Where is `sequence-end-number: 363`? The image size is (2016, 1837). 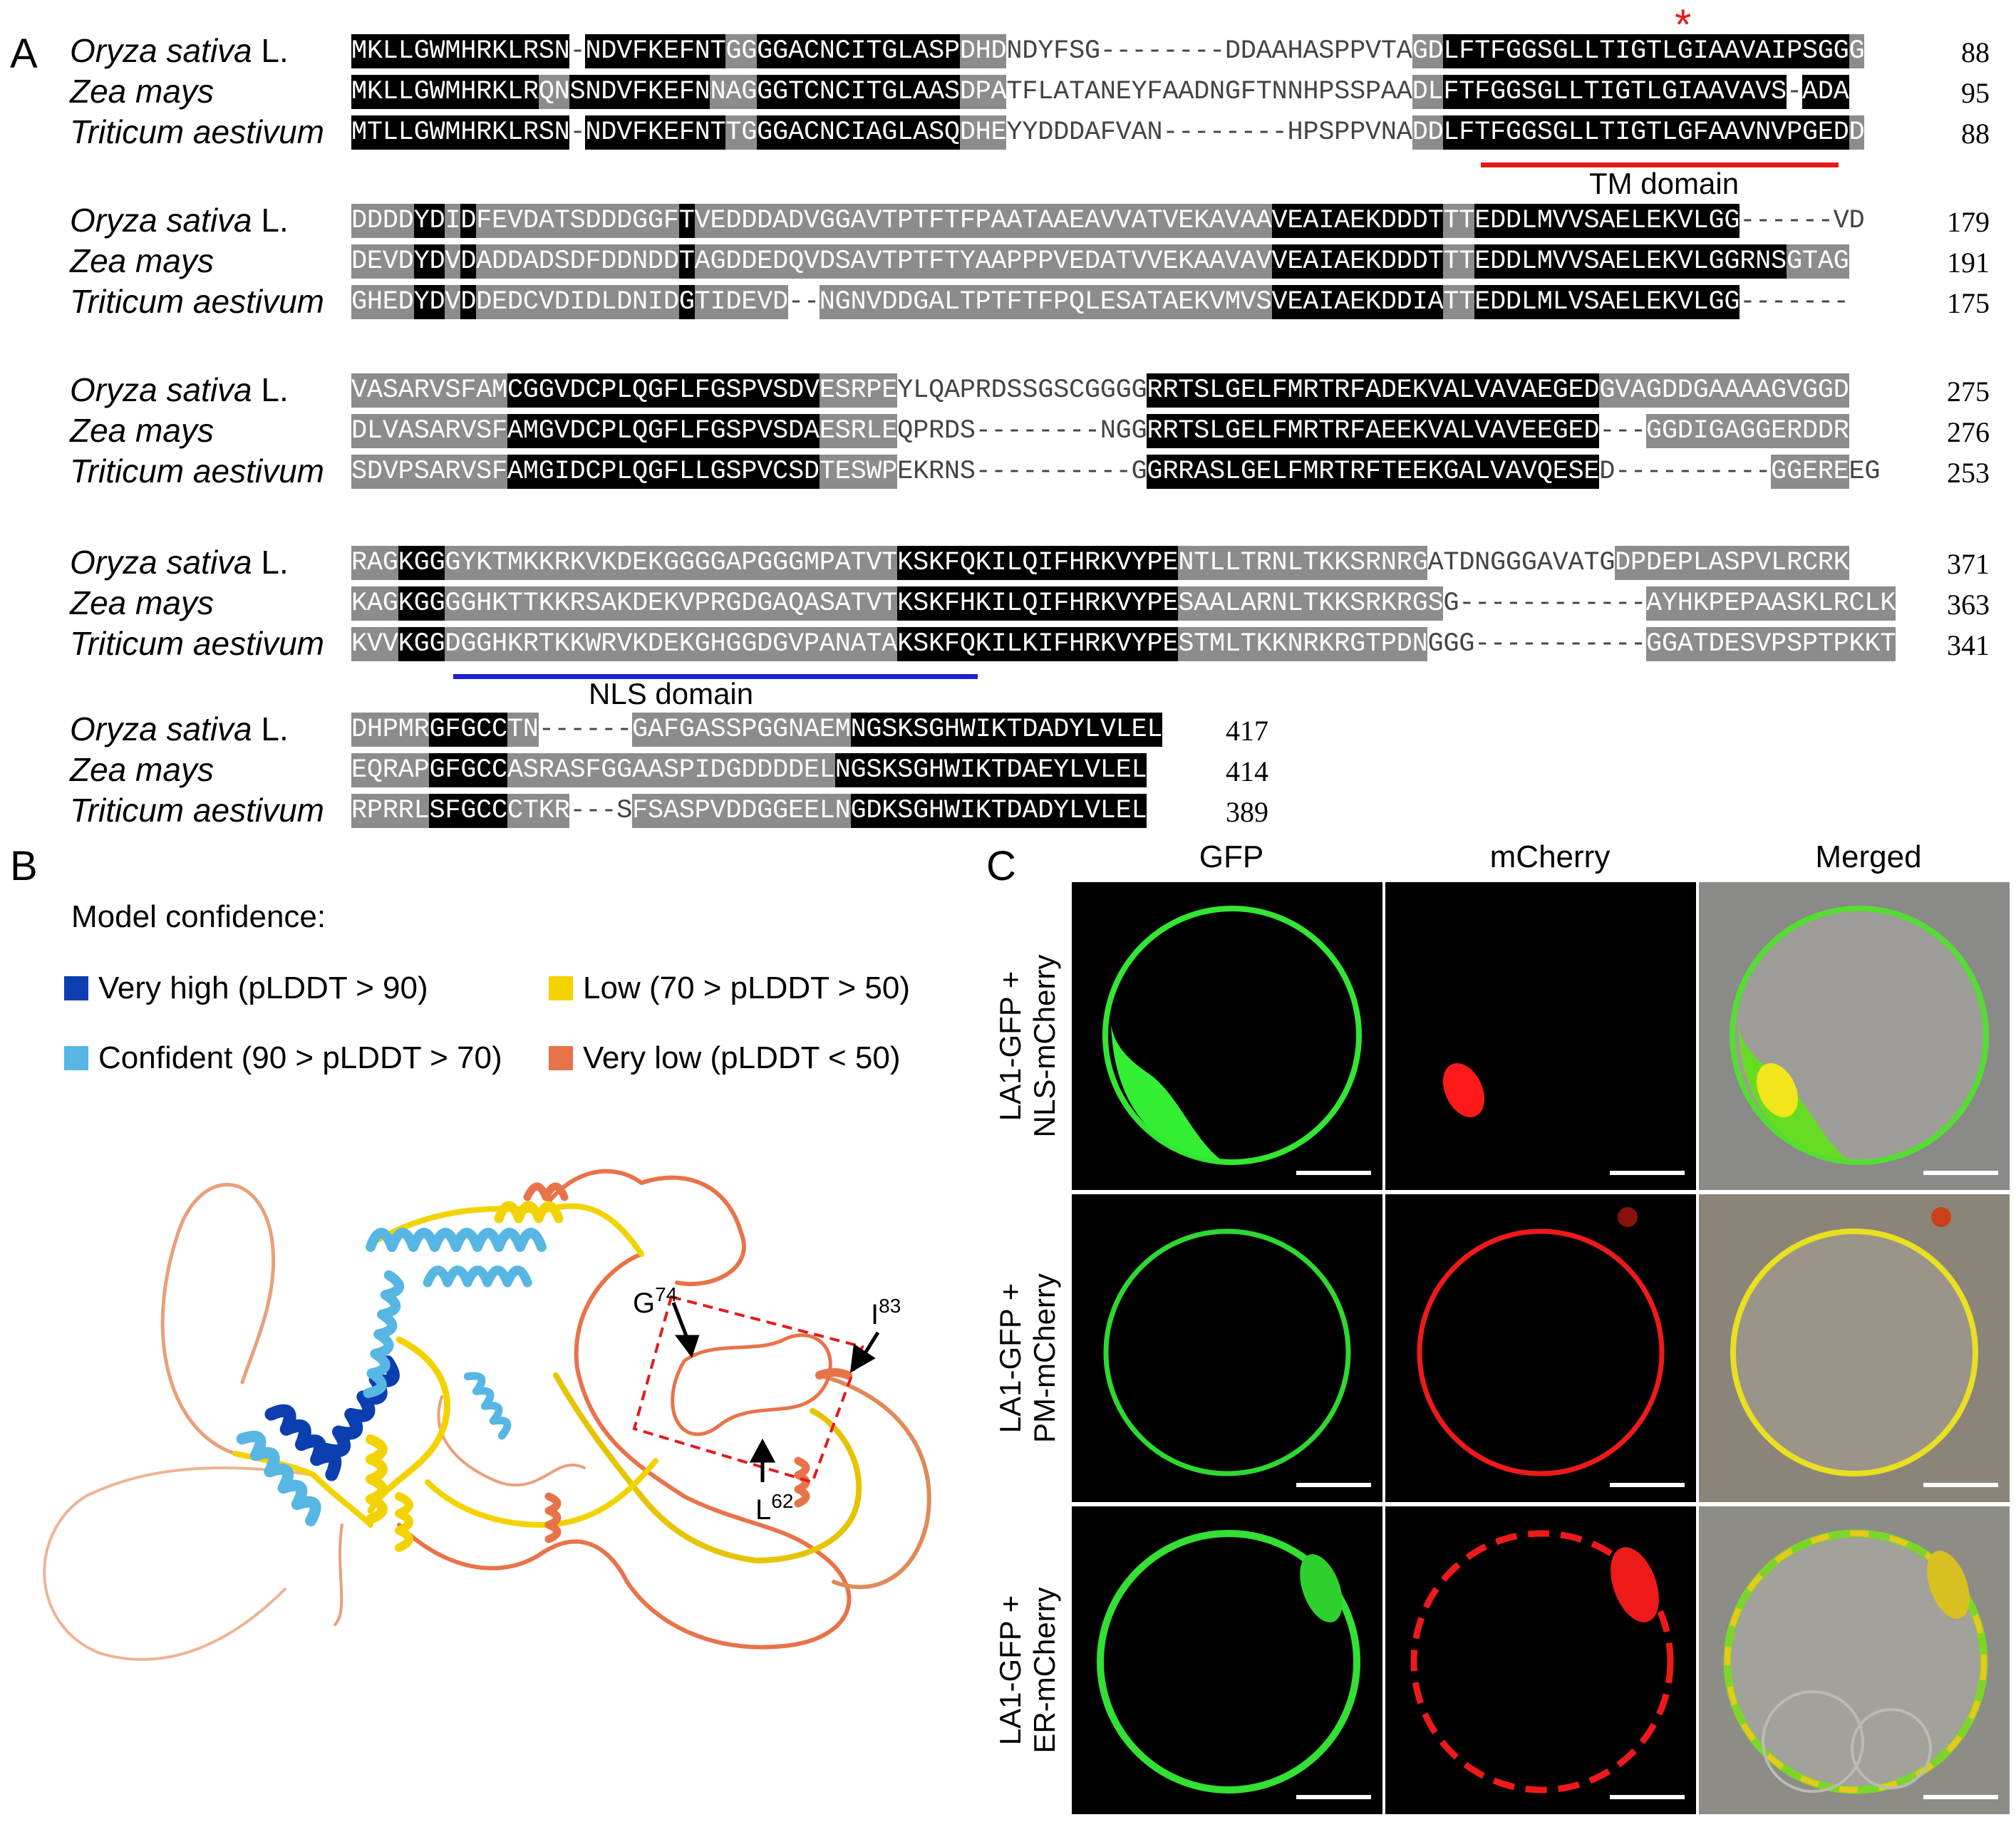 sequence-end-number: 363 is located at coordinates (1969, 605).